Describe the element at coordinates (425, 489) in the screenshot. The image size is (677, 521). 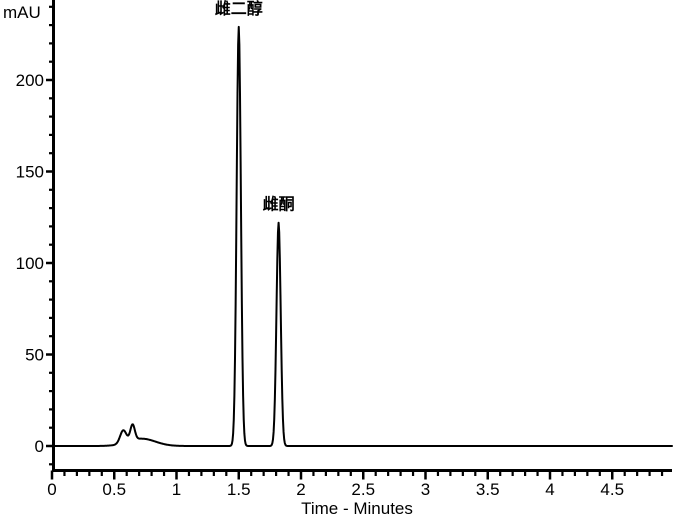
I see `x-tick-label: 3` at that location.